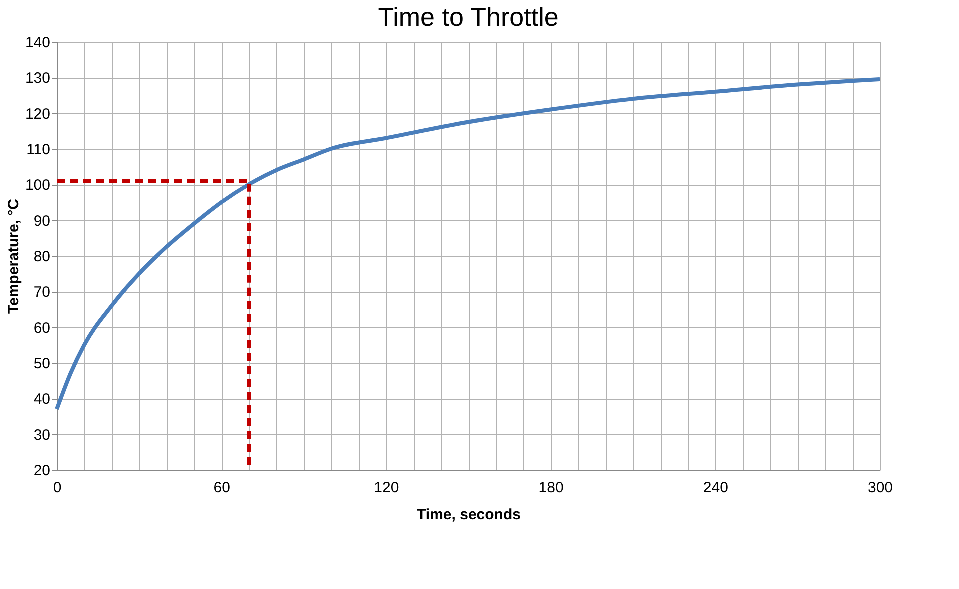 The height and width of the screenshot is (589, 959). I want to click on y-tick-label: 40, so click(42, 399).